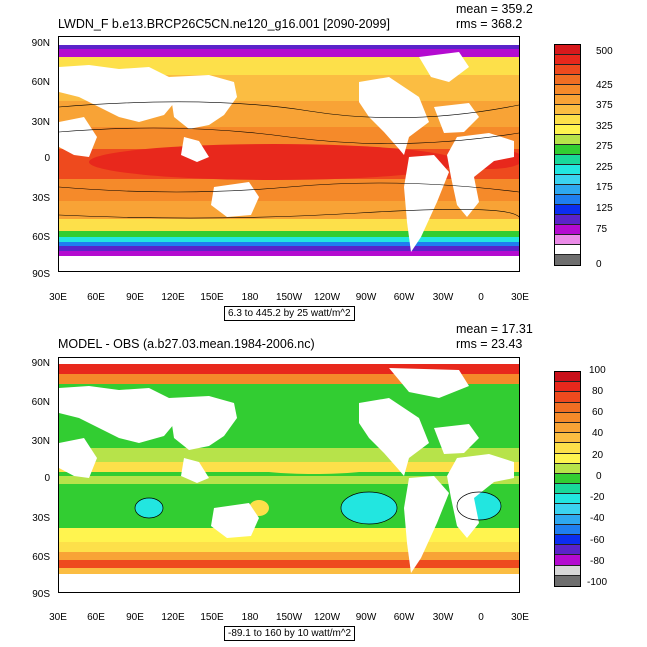 The height and width of the screenshot is (647, 647). I want to click on panel-2-range-label: -89.1 to 160 by 10 watt/m^2, so click(290, 633).